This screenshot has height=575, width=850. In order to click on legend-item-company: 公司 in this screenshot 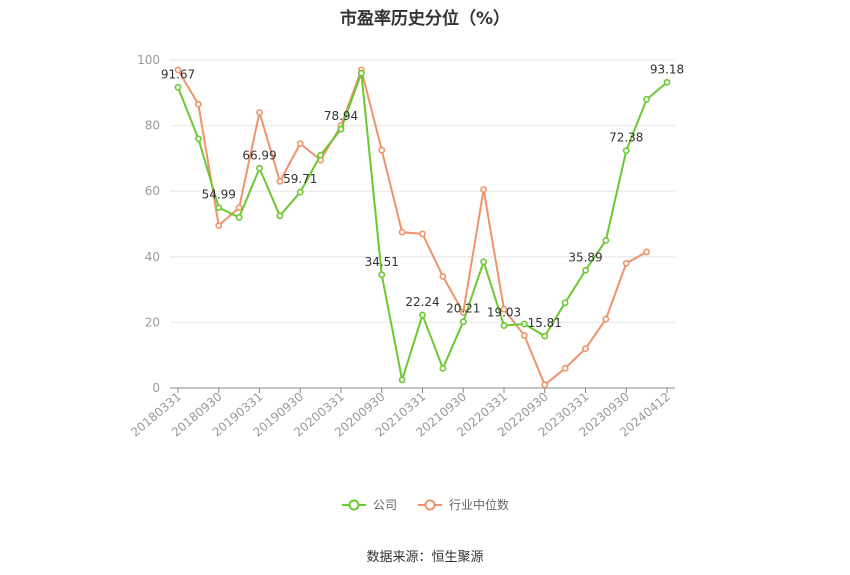, I will do `click(369, 504)`.